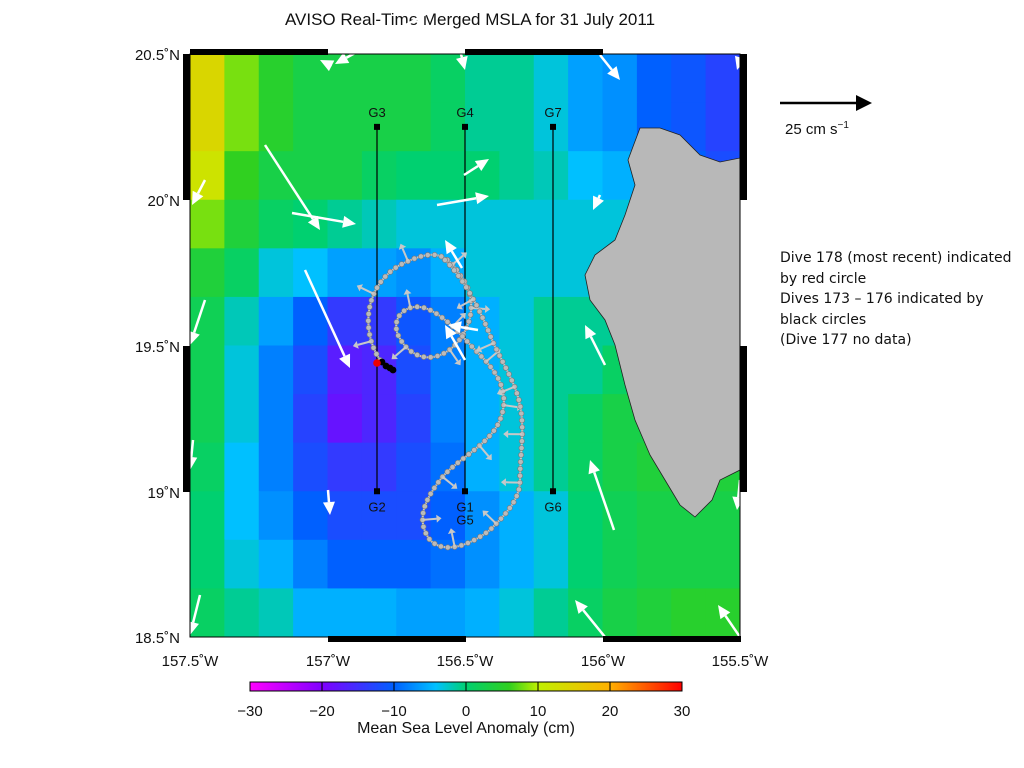 This screenshot has width=1024, height=768. What do you see at coordinates (826, 103) in the screenshot?
I see `reference-arrow` at bounding box center [826, 103].